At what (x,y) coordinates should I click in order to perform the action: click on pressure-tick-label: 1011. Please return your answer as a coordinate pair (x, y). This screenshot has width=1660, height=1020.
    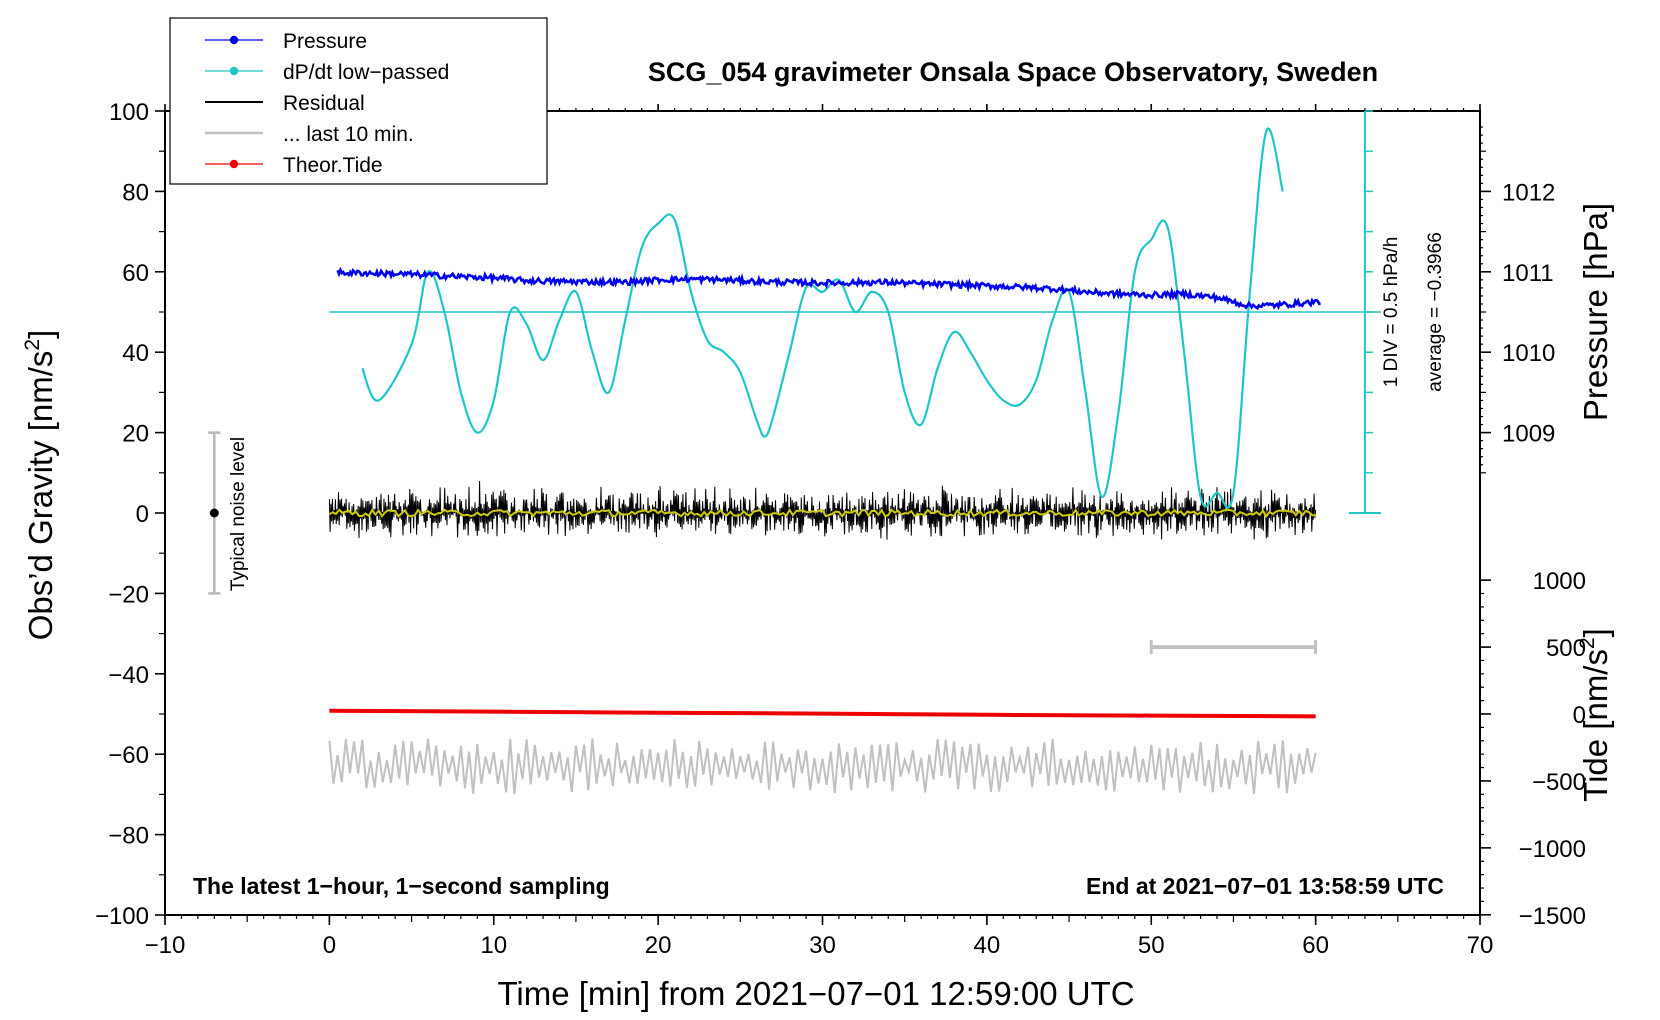
    Looking at the image, I should click on (1528, 273).